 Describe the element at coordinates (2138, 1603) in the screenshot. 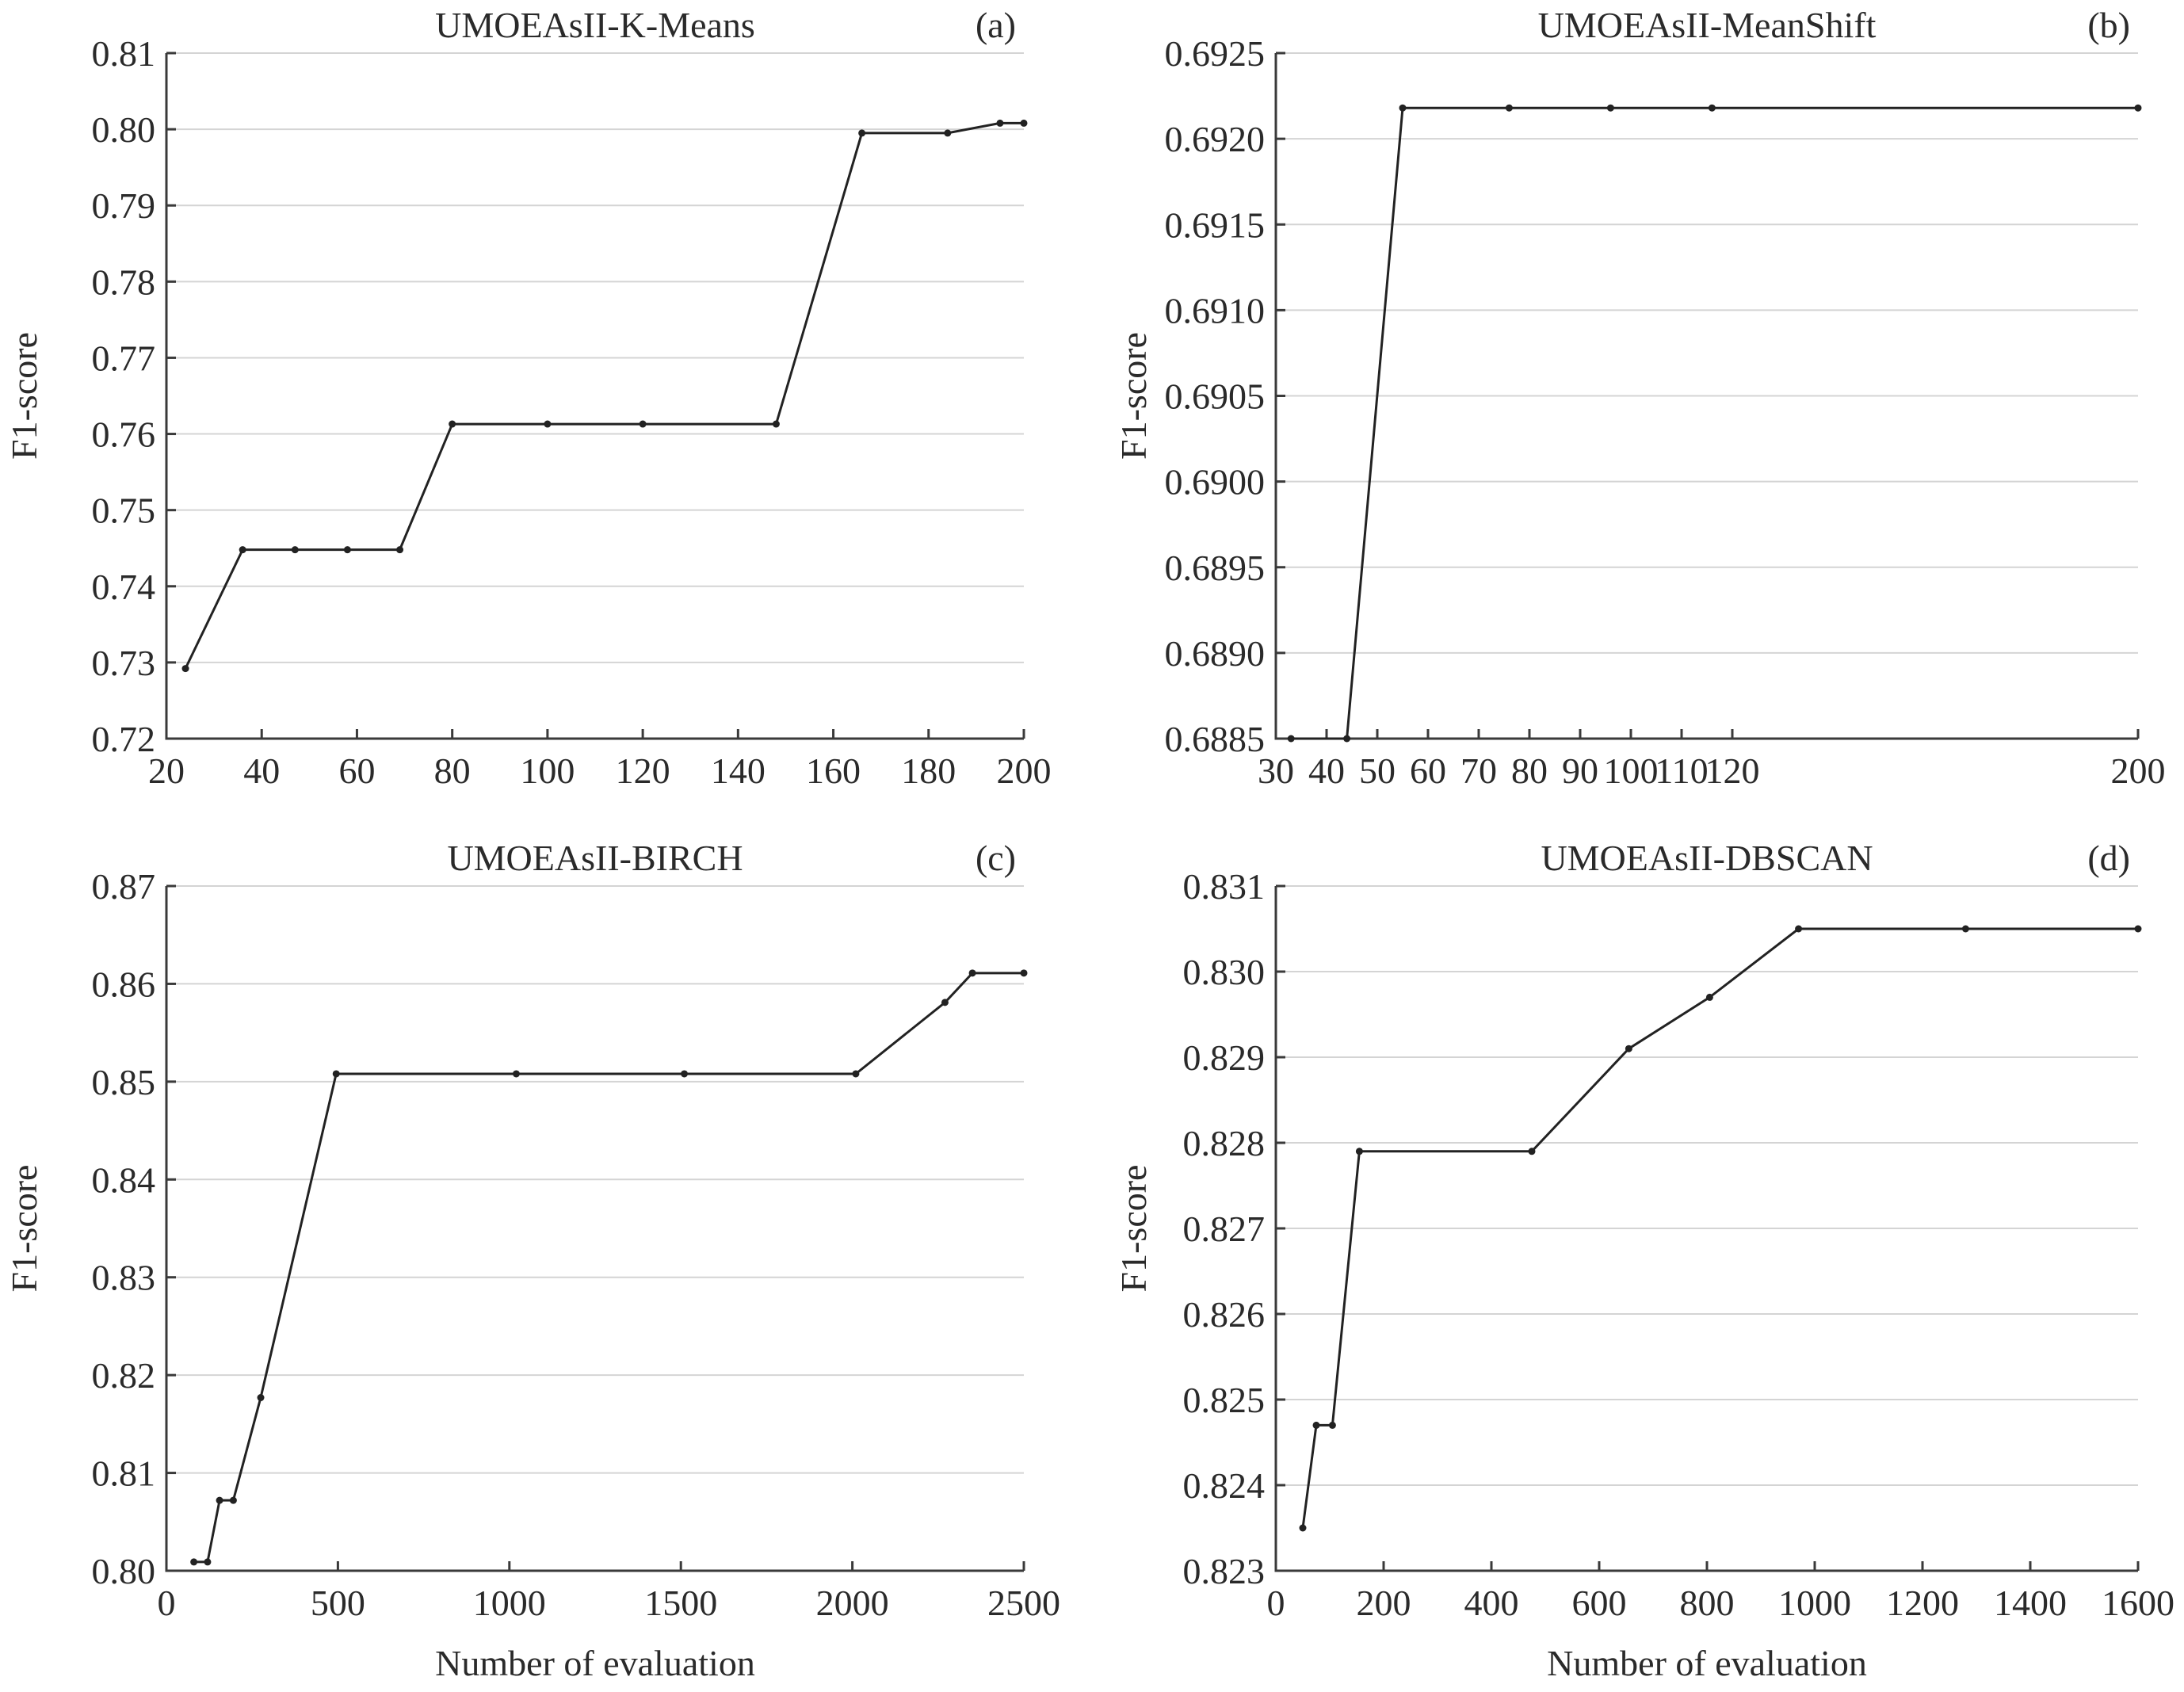

I see `x-tick-label: 1600` at that location.